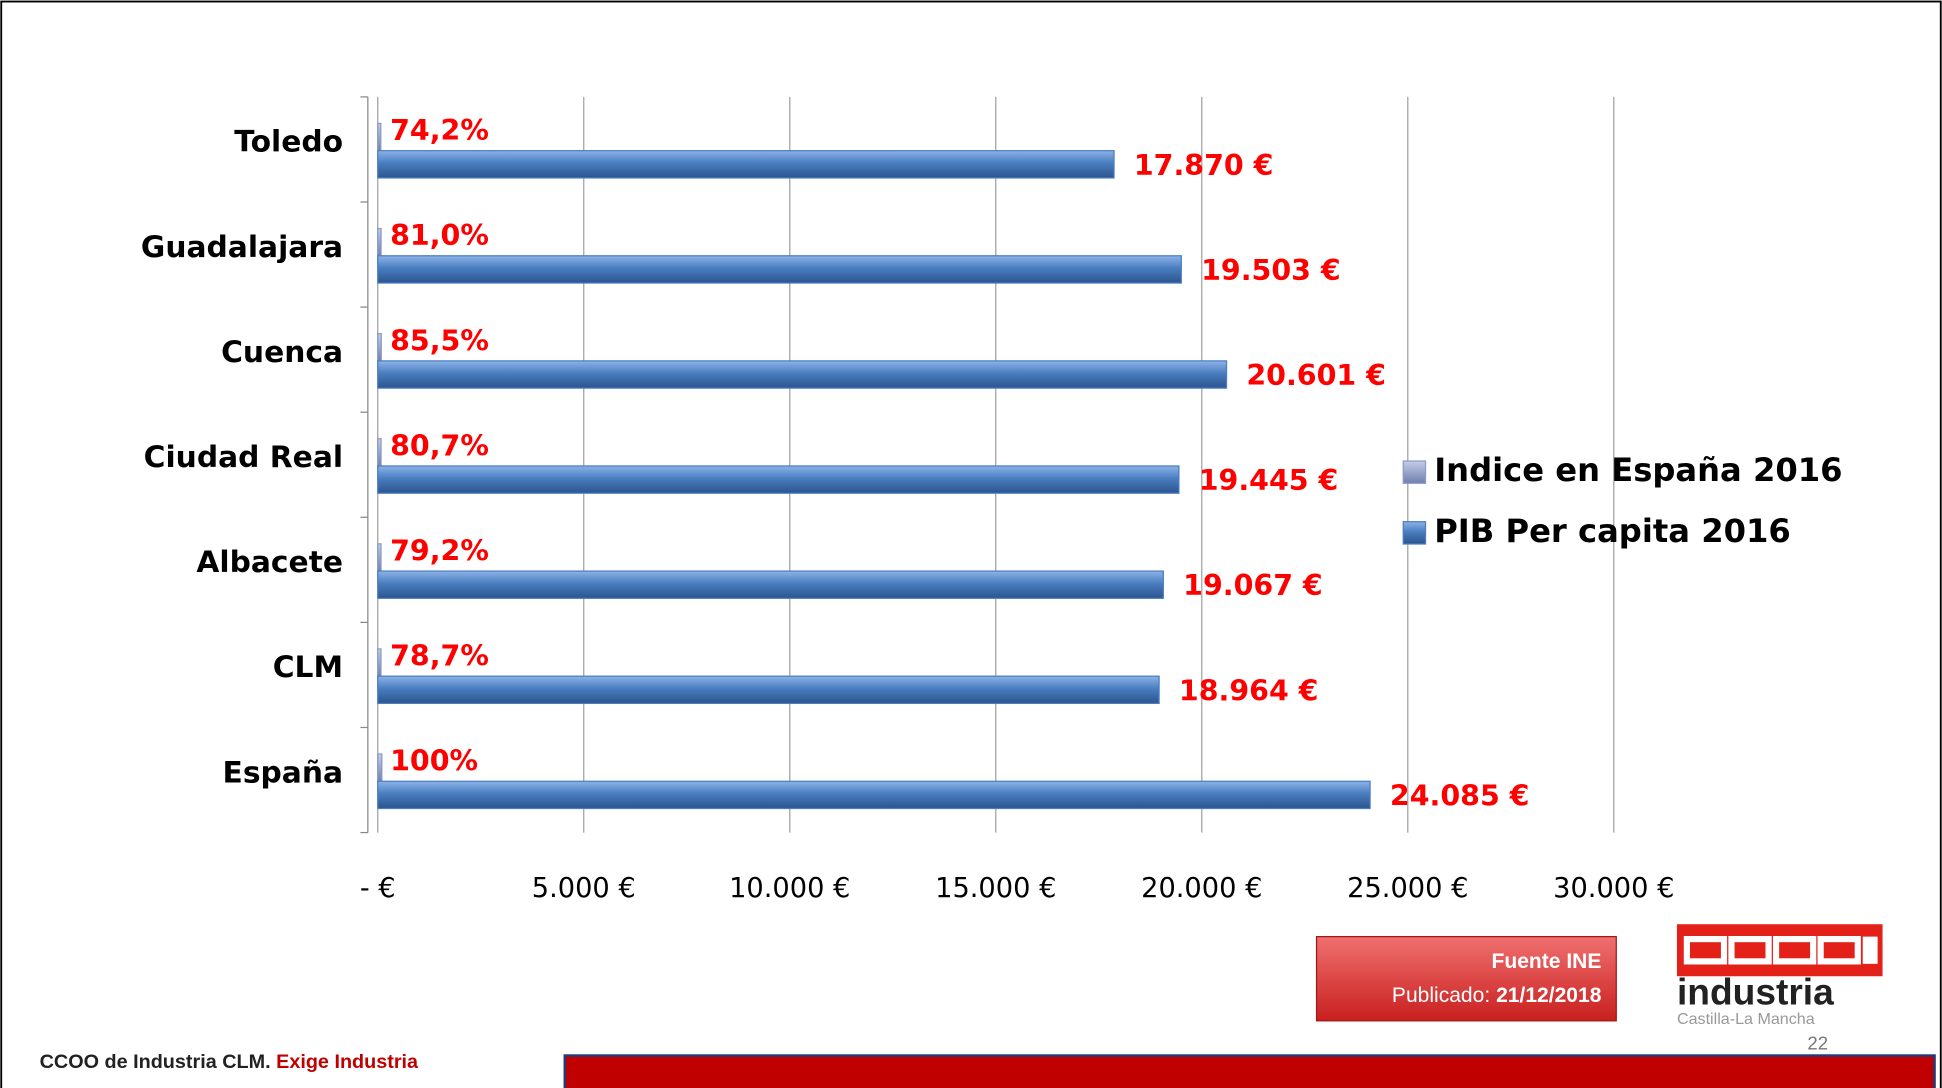 The width and height of the screenshot is (1942, 1088). What do you see at coordinates (439, 445) in the screenshot?
I see `index-label: 80,7%` at bounding box center [439, 445].